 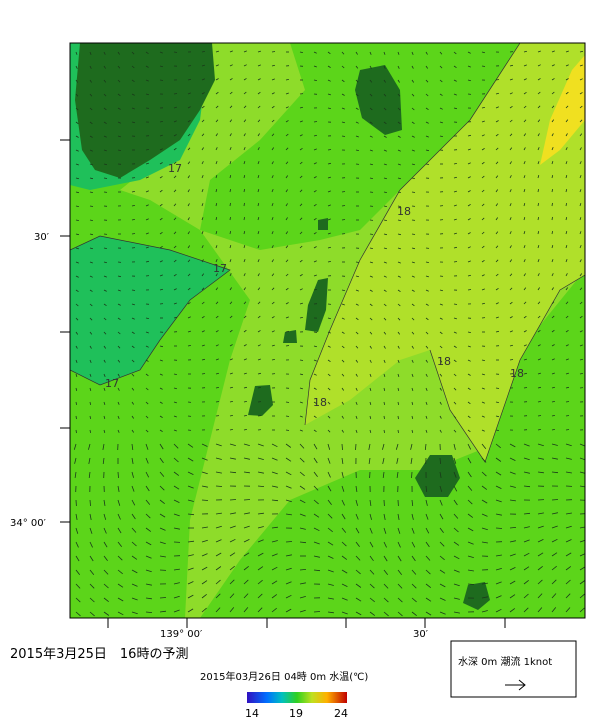 I want to click on colorbar-tick: 19, so click(x=296, y=713).